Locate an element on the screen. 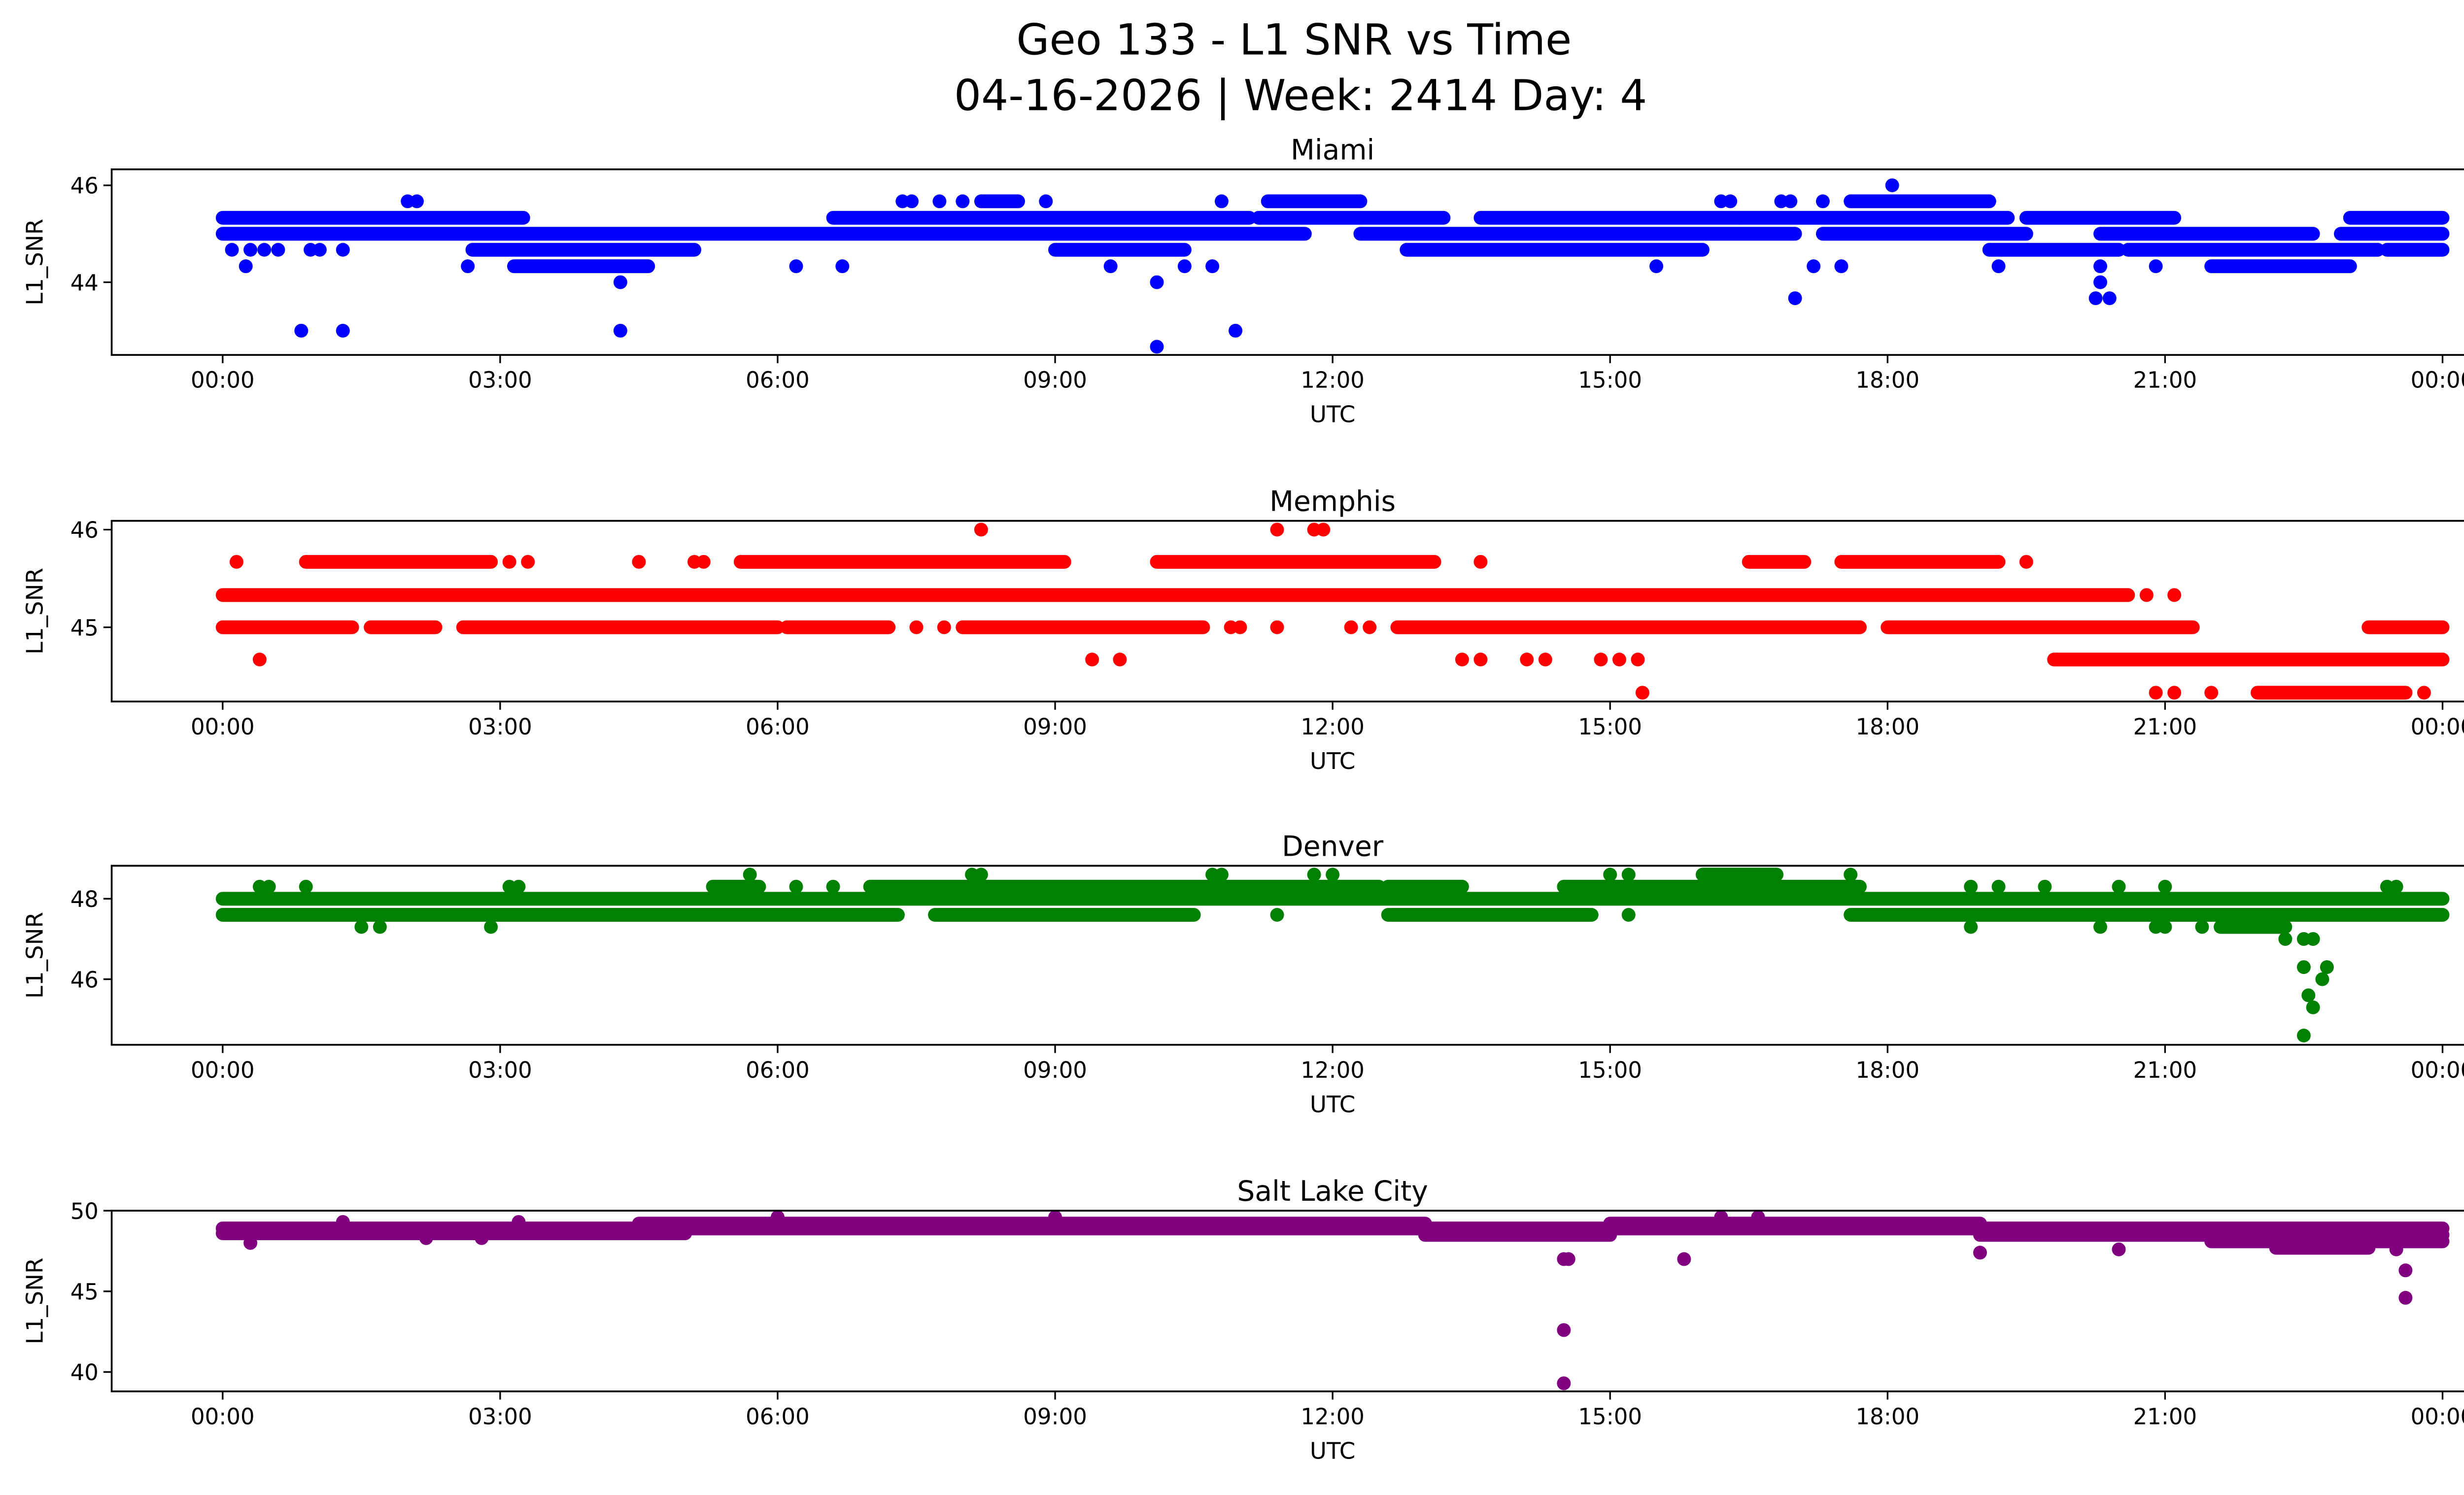 The image size is (2464, 1495). y-axis-label: L1_SNR is located at coordinates (35, 1301).